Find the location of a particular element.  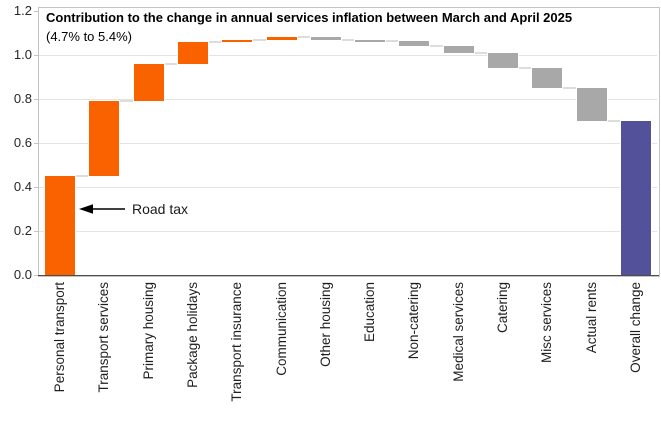

gridline-0.6 is located at coordinates (348, 143).